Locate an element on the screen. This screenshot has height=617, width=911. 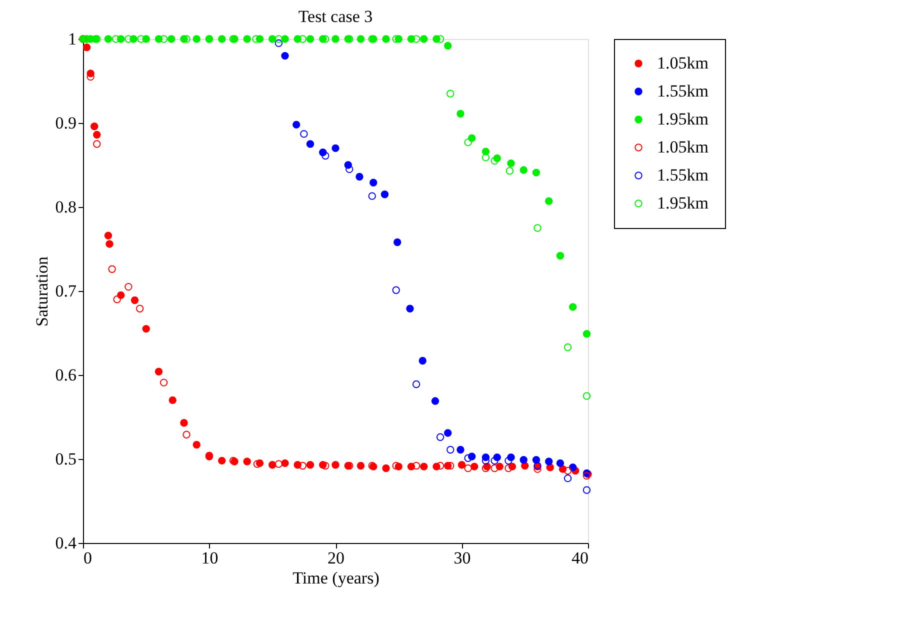
y-tick-label: 1 is located at coordinates (72, 39).